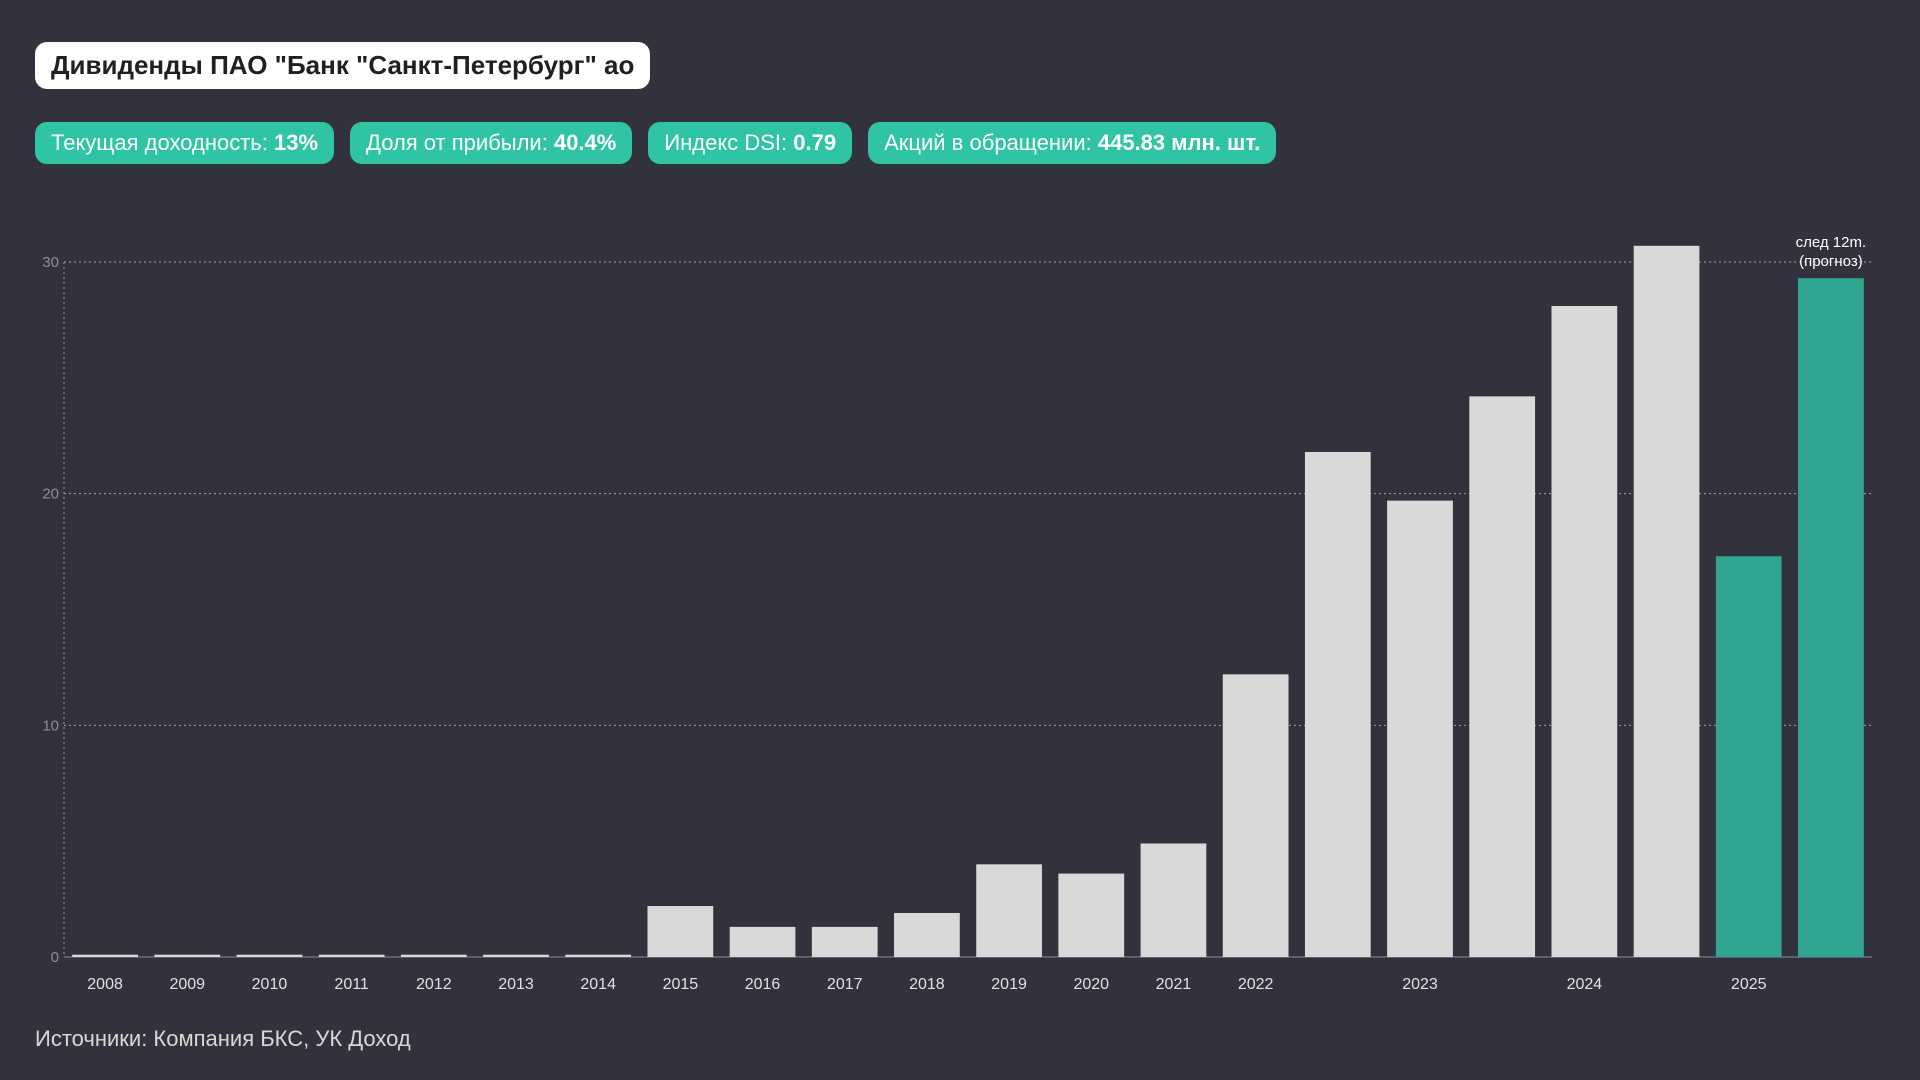 Image resolution: width=1920 pixels, height=1080 pixels. I want to click on x-tick-label: 2020, so click(1091, 984).